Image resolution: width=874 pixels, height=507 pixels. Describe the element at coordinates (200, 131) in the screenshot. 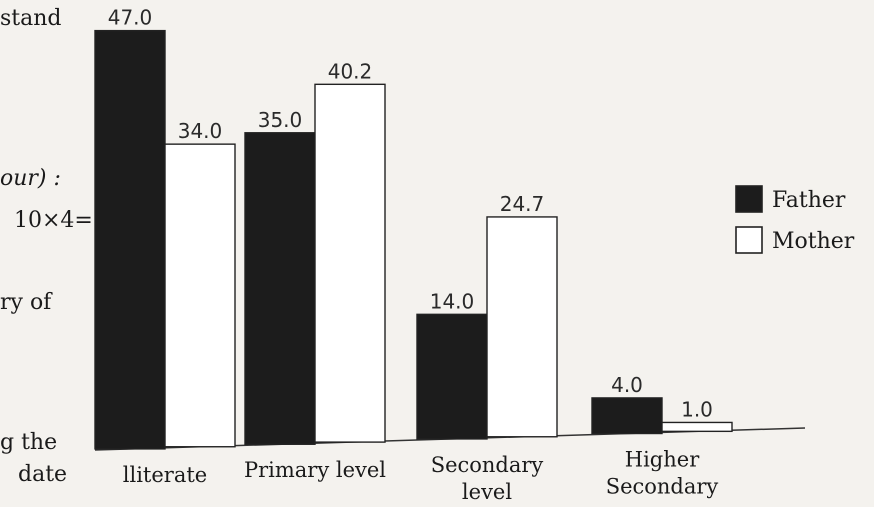

I see `bar-value-label-mother-1: 34.0` at that location.